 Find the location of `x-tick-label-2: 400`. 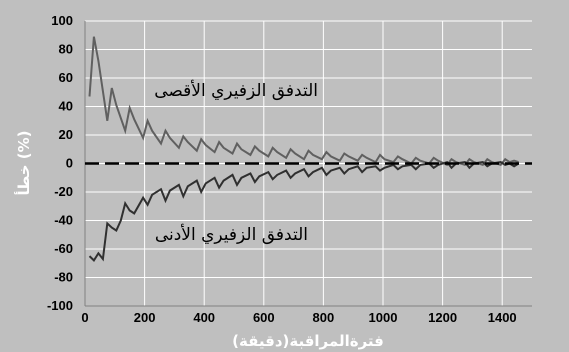

x-tick-label-2: 400 is located at coordinates (204, 317).